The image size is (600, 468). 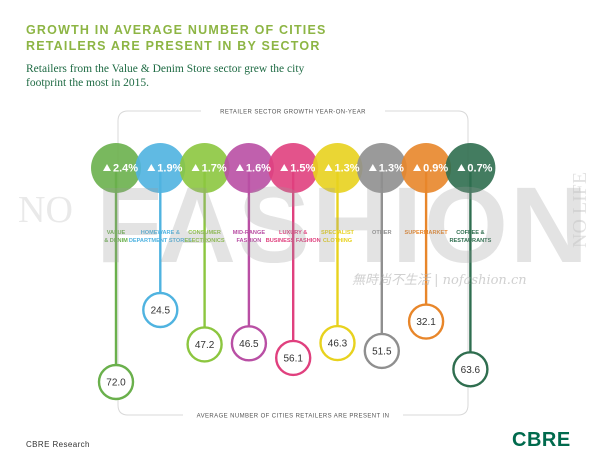 I want to click on growth-value: 1.6%, so click(x=258, y=169).